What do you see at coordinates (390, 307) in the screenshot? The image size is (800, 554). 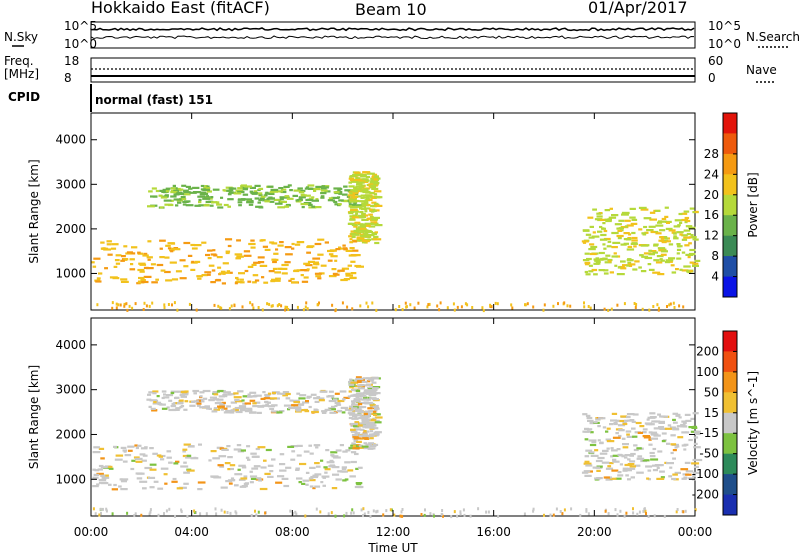 I see `near-range-echoes` at bounding box center [390, 307].